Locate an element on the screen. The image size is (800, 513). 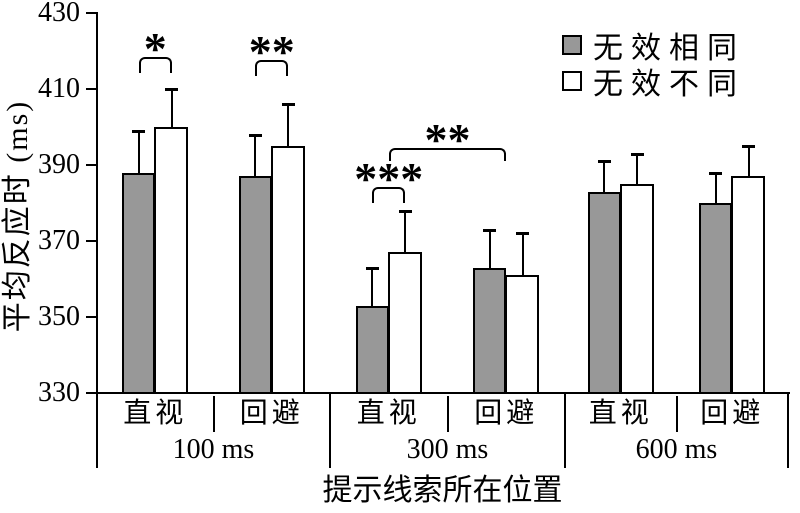
bar-无效不同-g2-s0 is located at coordinates (636, 288).